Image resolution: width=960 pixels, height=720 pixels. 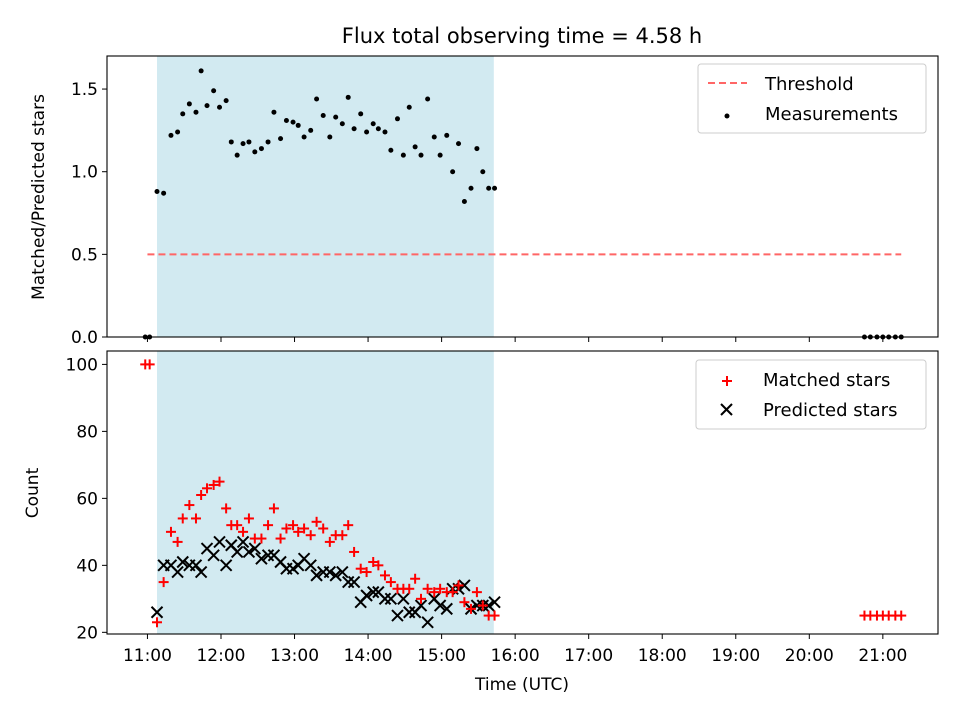 What do you see at coordinates (521, 685) in the screenshot?
I see `x-axis-label: Time (UTC)` at bounding box center [521, 685].